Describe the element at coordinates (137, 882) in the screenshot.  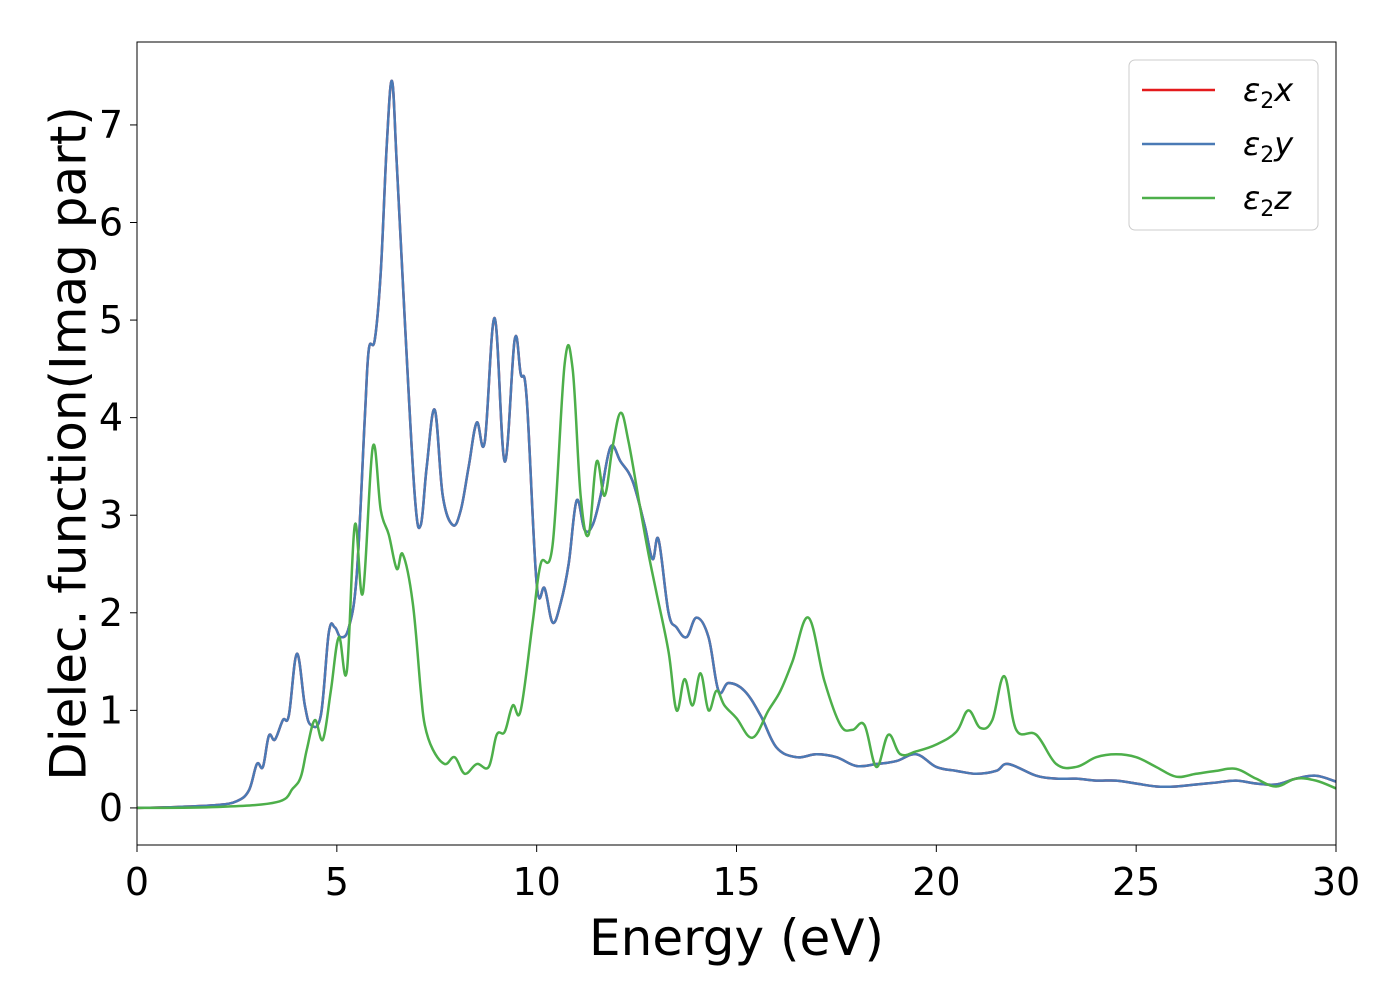
I see `x-tick-label: 0` at that location.